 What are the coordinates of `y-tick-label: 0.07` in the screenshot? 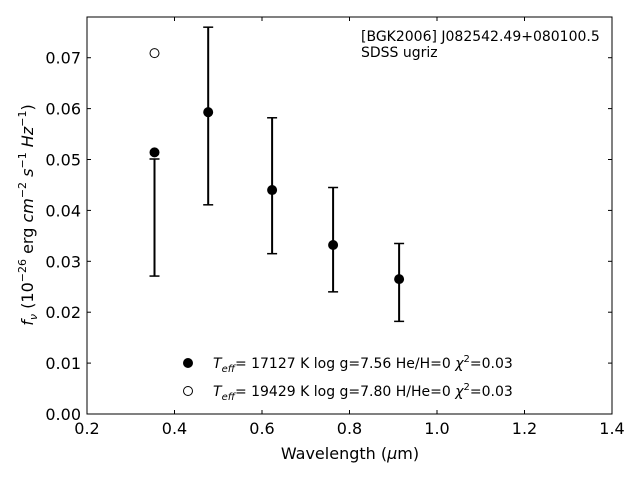 It's located at (63, 58).